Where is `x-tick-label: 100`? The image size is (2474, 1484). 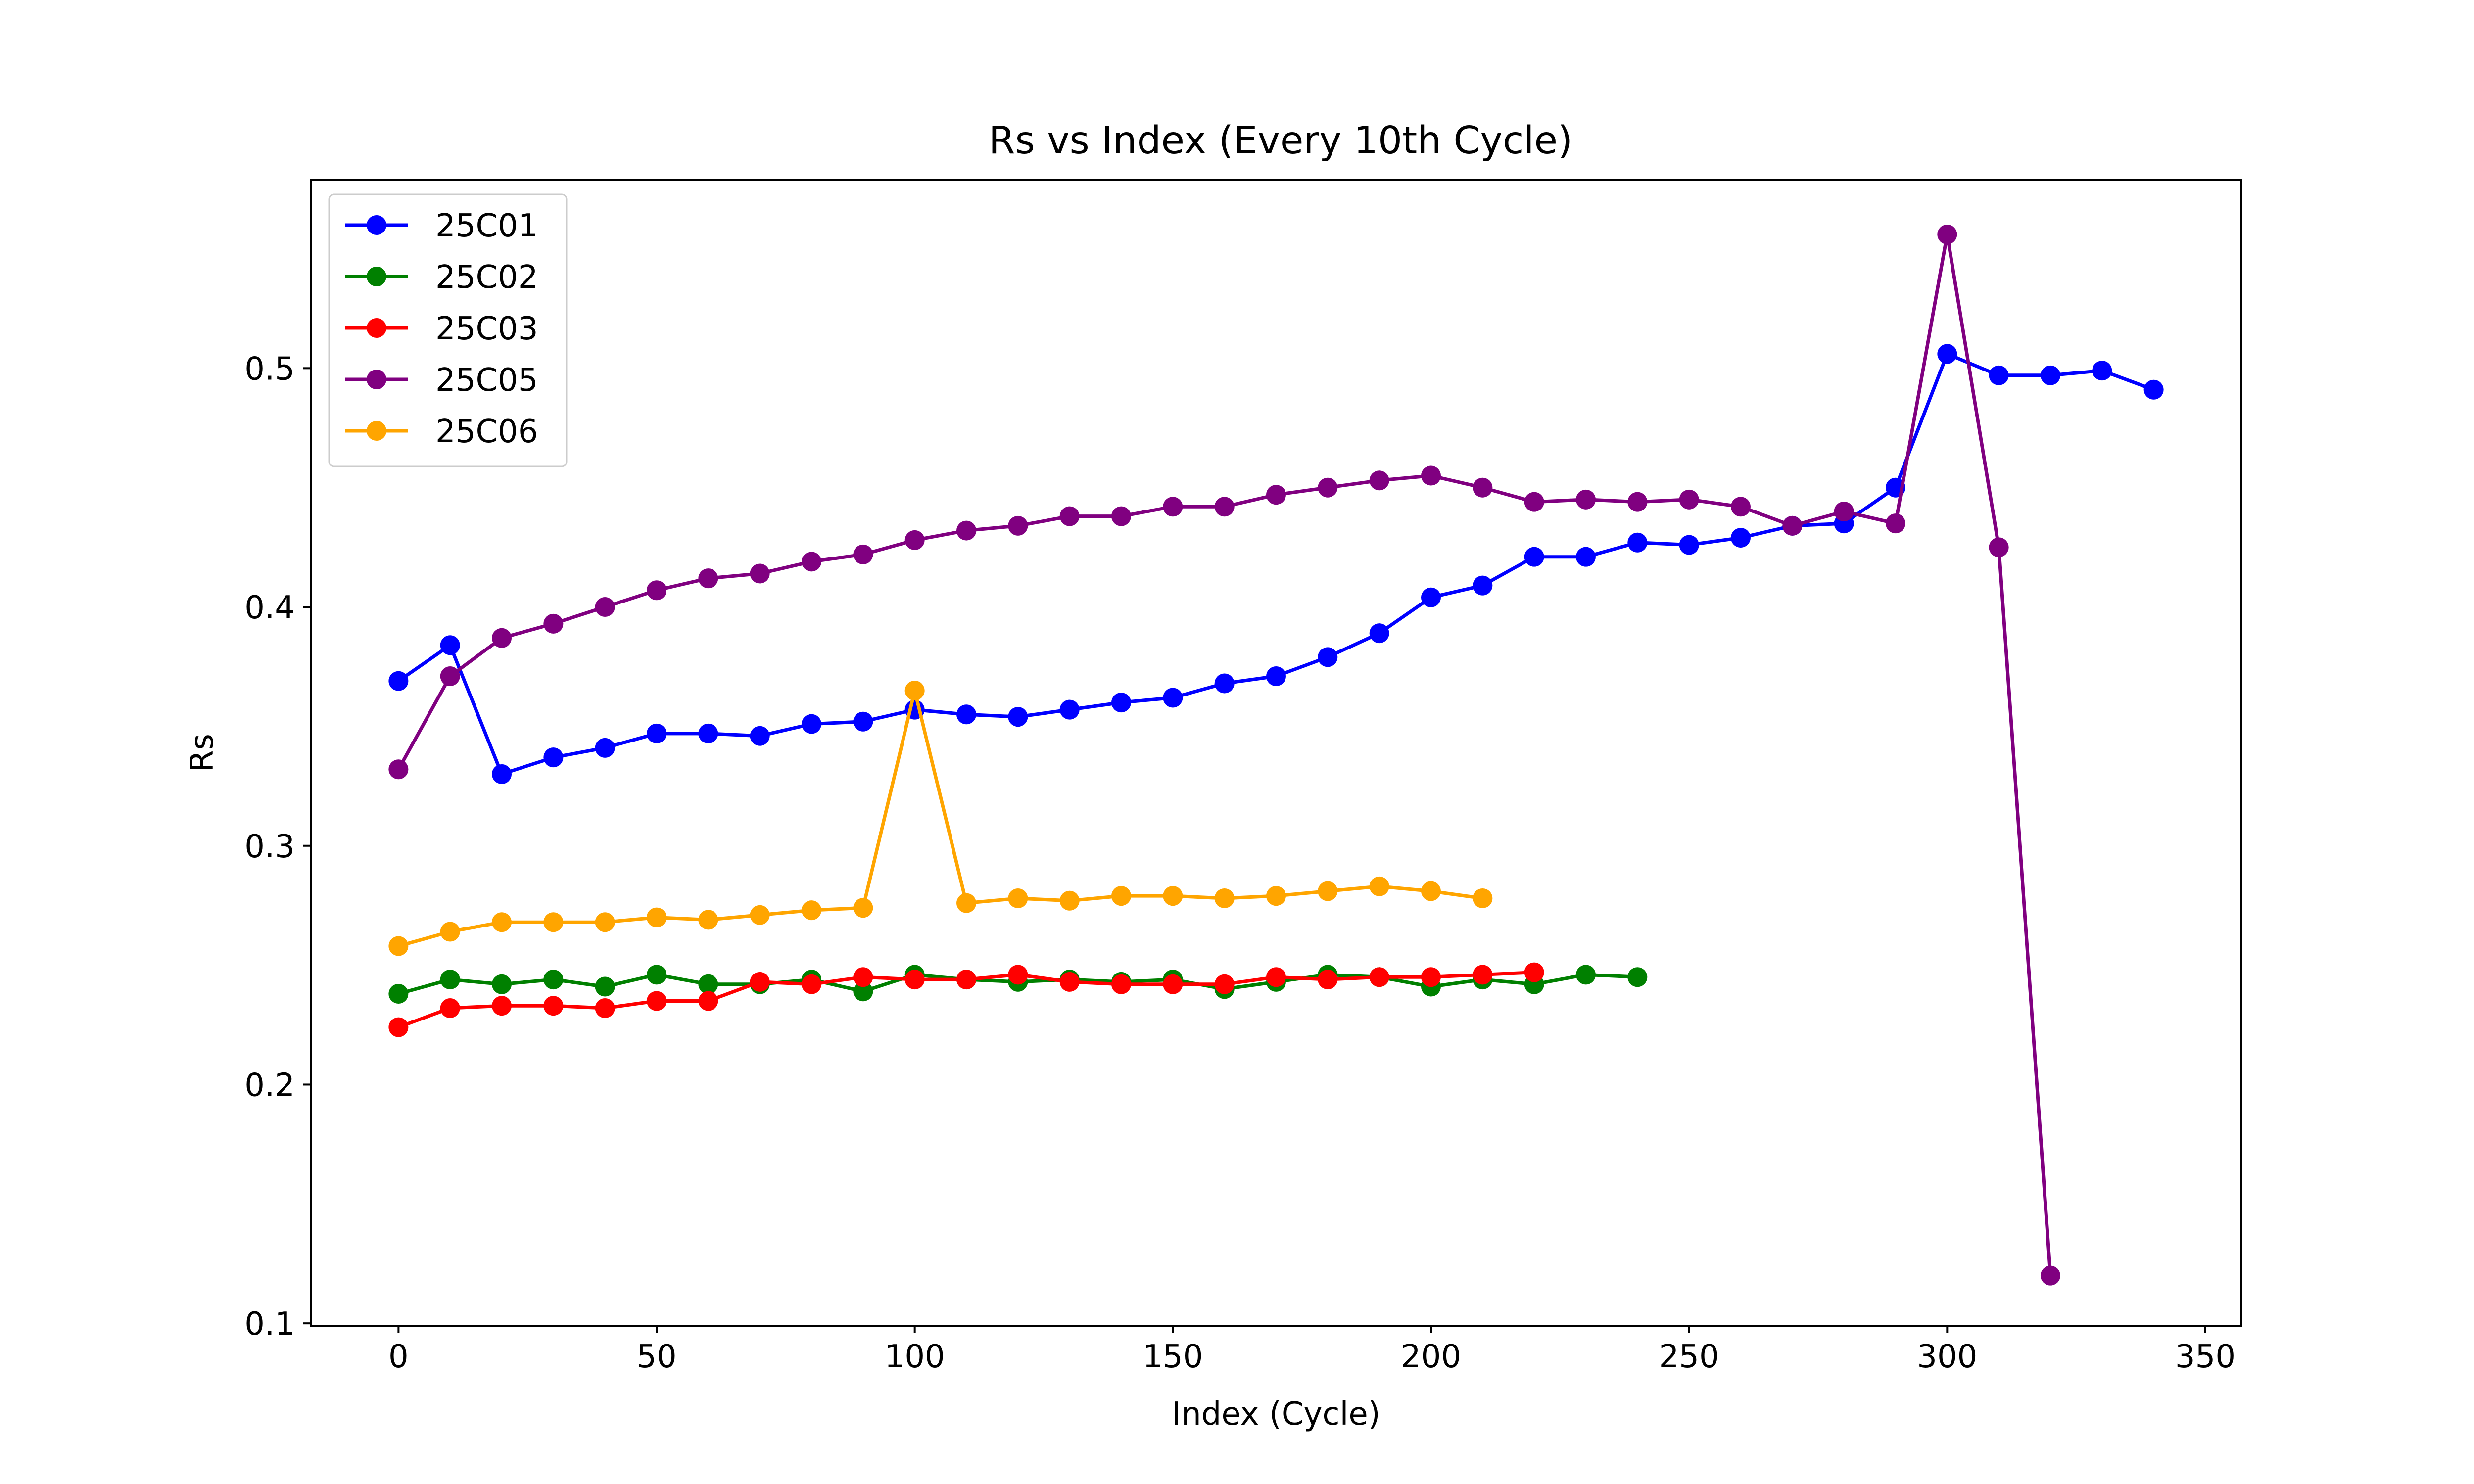
x-tick-label: 100 is located at coordinates (915, 1357).